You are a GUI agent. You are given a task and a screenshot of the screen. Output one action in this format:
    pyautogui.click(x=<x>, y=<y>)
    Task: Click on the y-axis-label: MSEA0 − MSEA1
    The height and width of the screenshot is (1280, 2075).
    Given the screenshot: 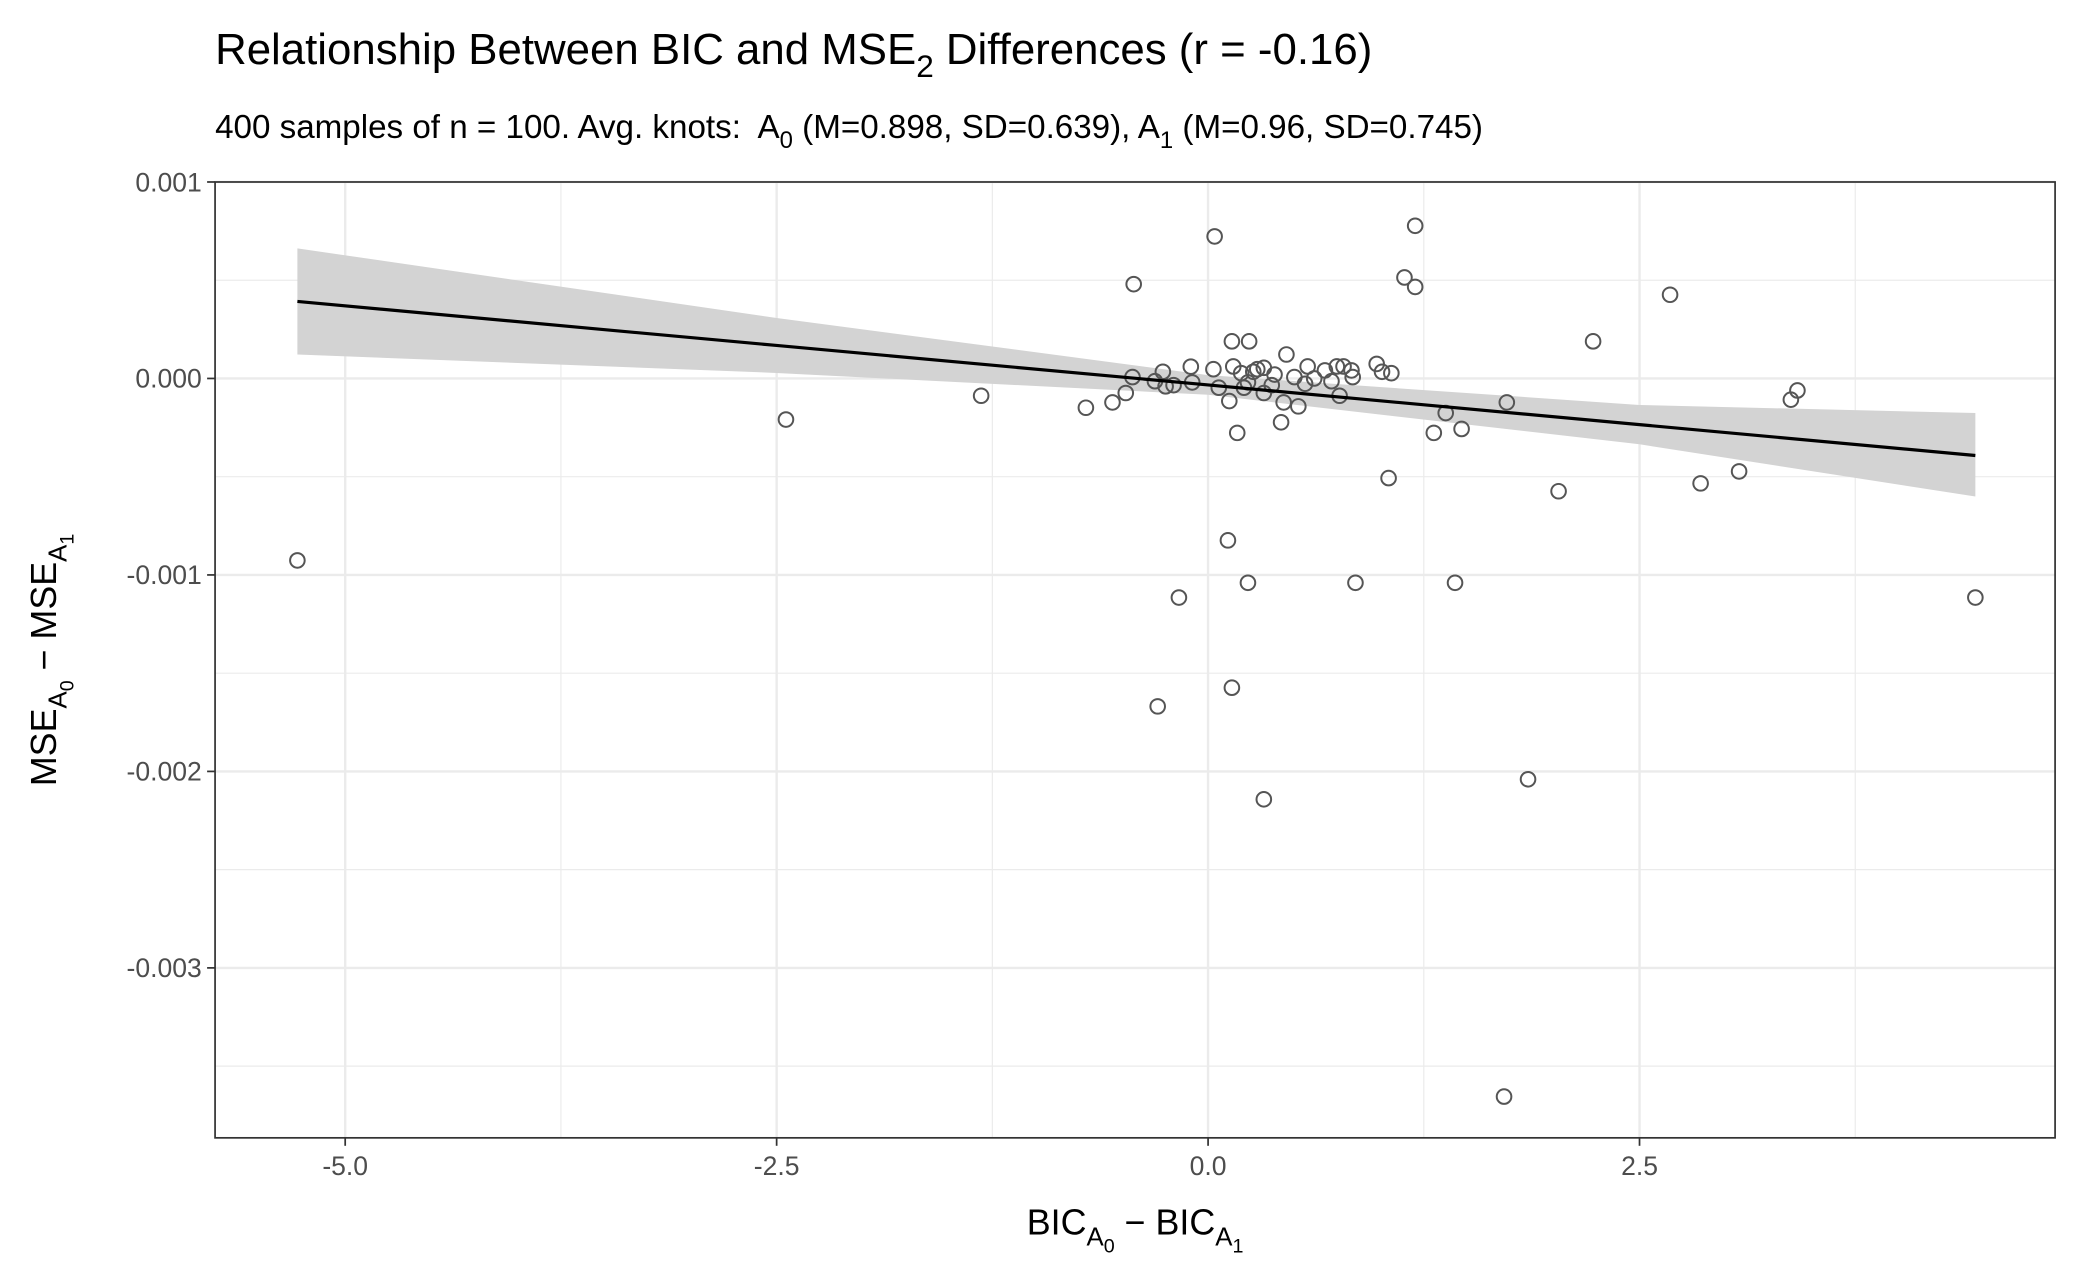 What is the action you would take?
    pyautogui.click(x=51, y=660)
    